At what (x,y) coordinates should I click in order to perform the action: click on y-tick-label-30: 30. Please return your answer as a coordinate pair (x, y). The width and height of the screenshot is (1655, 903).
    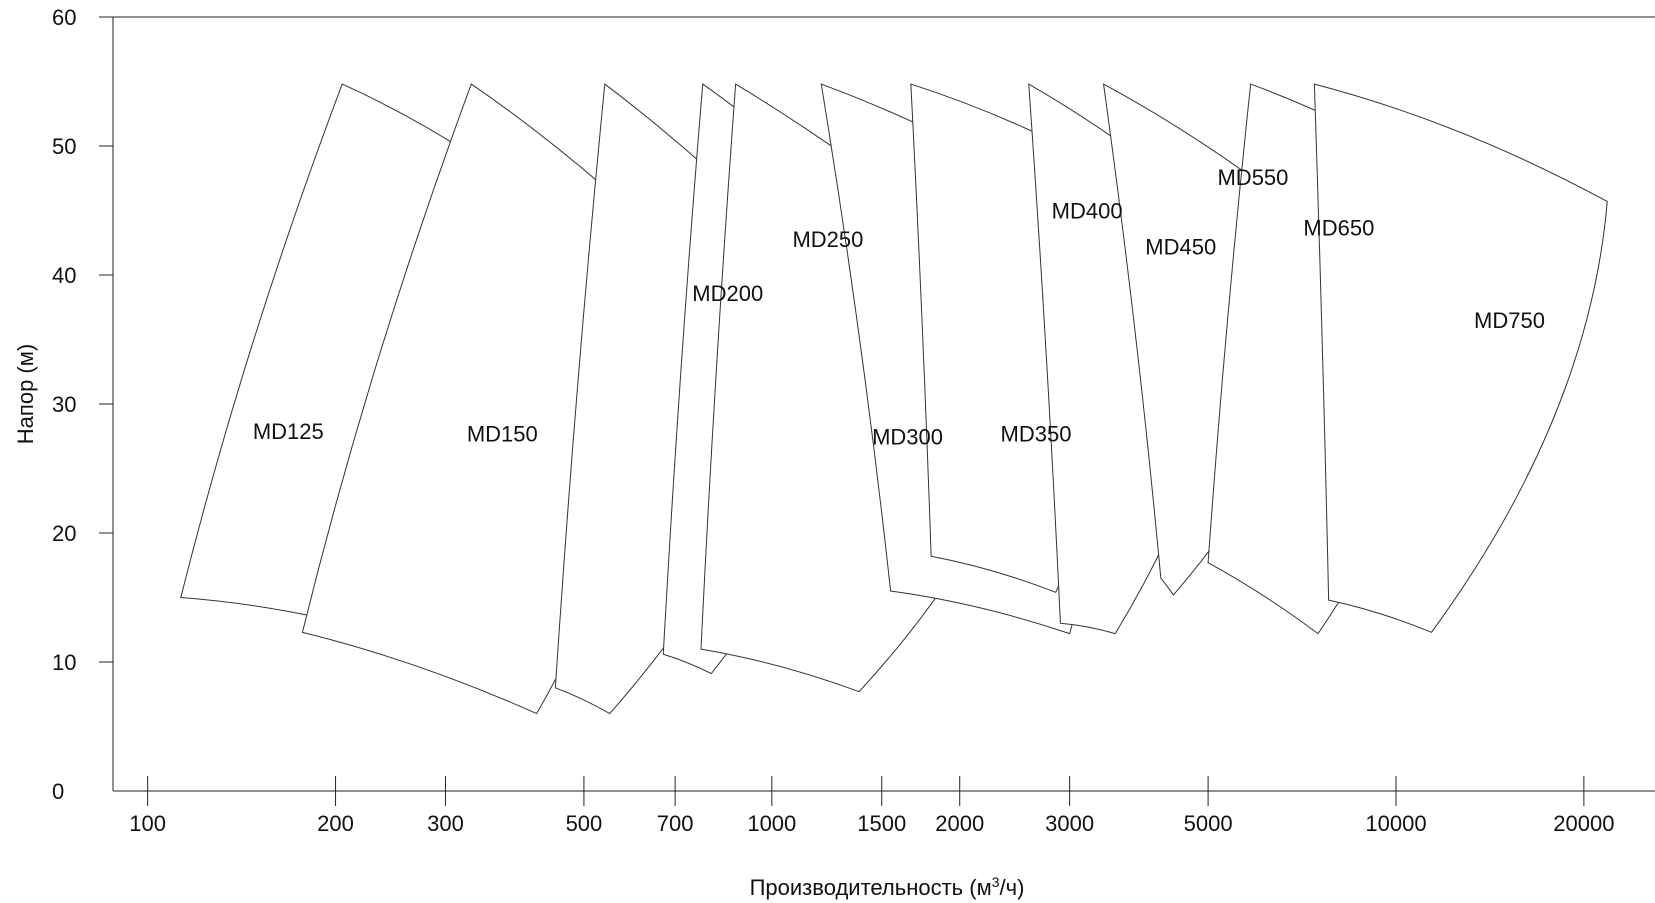
    Looking at the image, I should click on (64, 404).